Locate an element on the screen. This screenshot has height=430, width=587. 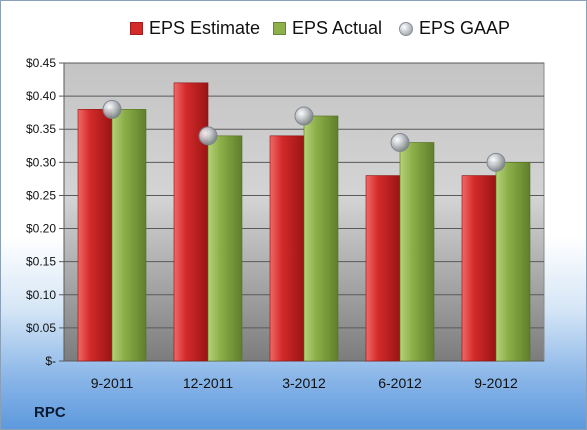
legend-item-eps-estimate: EPS Estimate is located at coordinates (195, 28).